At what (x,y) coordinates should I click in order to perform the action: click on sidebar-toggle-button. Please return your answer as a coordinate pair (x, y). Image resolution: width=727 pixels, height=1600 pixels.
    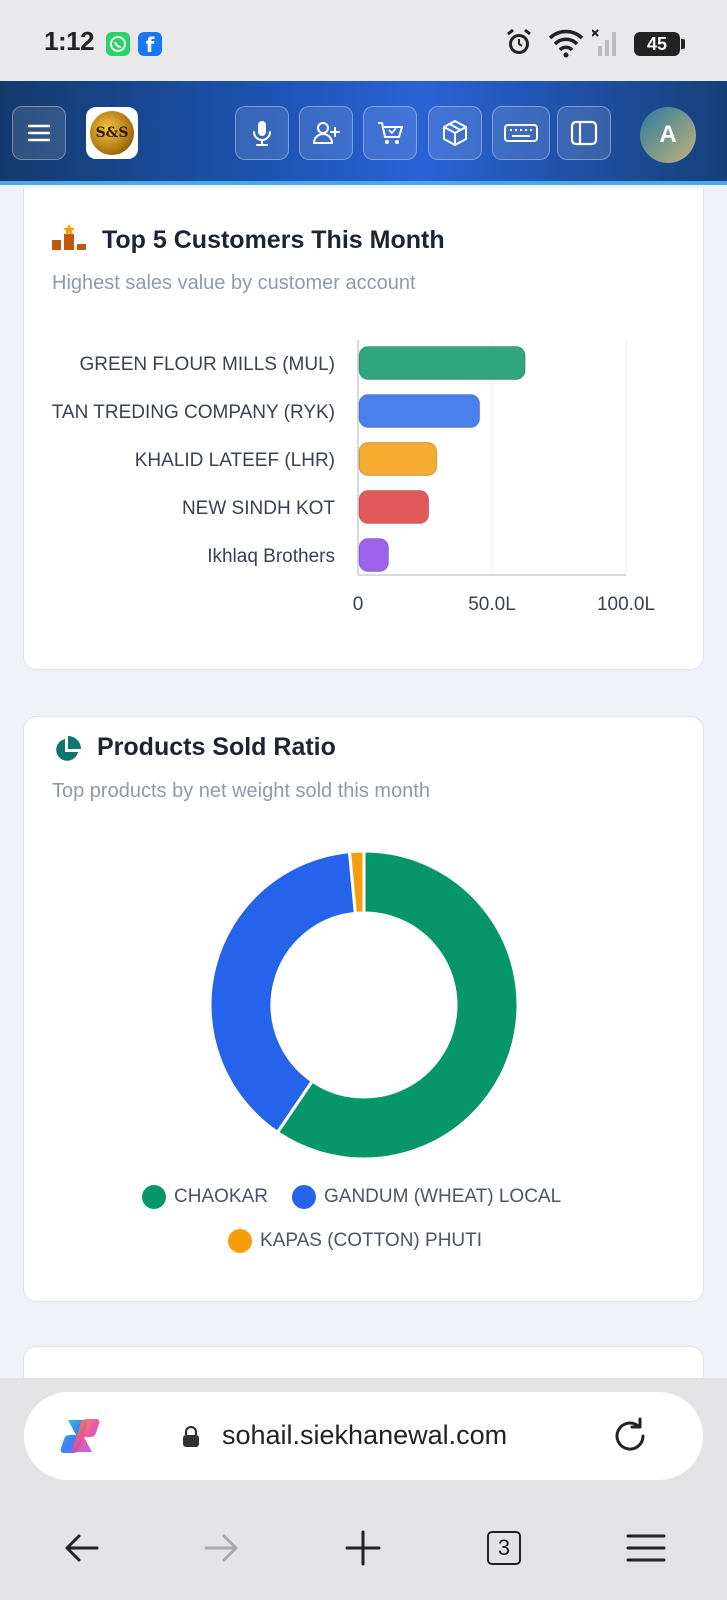
    Looking at the image, I should click on (584, 133).